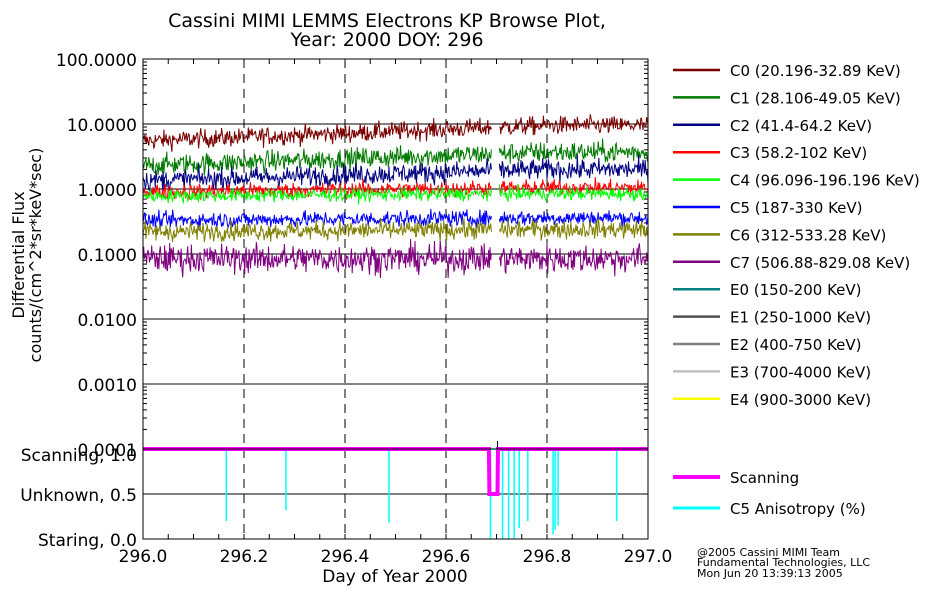 Image resolution: width=950 pixels, height=600 pixels. Describe the element at coordinates (770, 573) in the screenshot. I see `footer-timestamp: Mon Jun 20 13:39:13 2005` at that location.